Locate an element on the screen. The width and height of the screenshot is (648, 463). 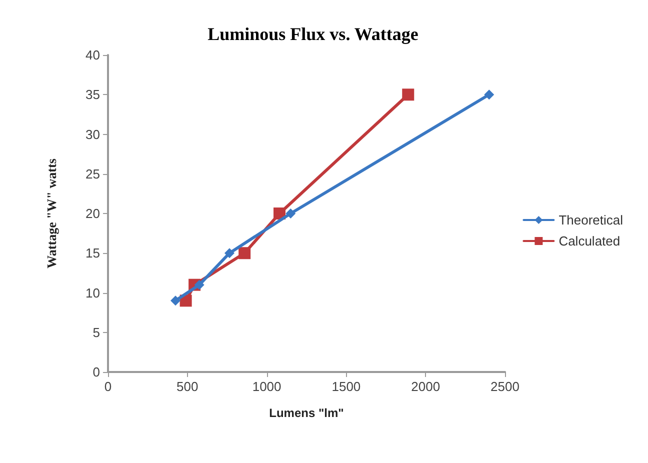
x-tick-label: 2500 is located at coordinates (505, 386).